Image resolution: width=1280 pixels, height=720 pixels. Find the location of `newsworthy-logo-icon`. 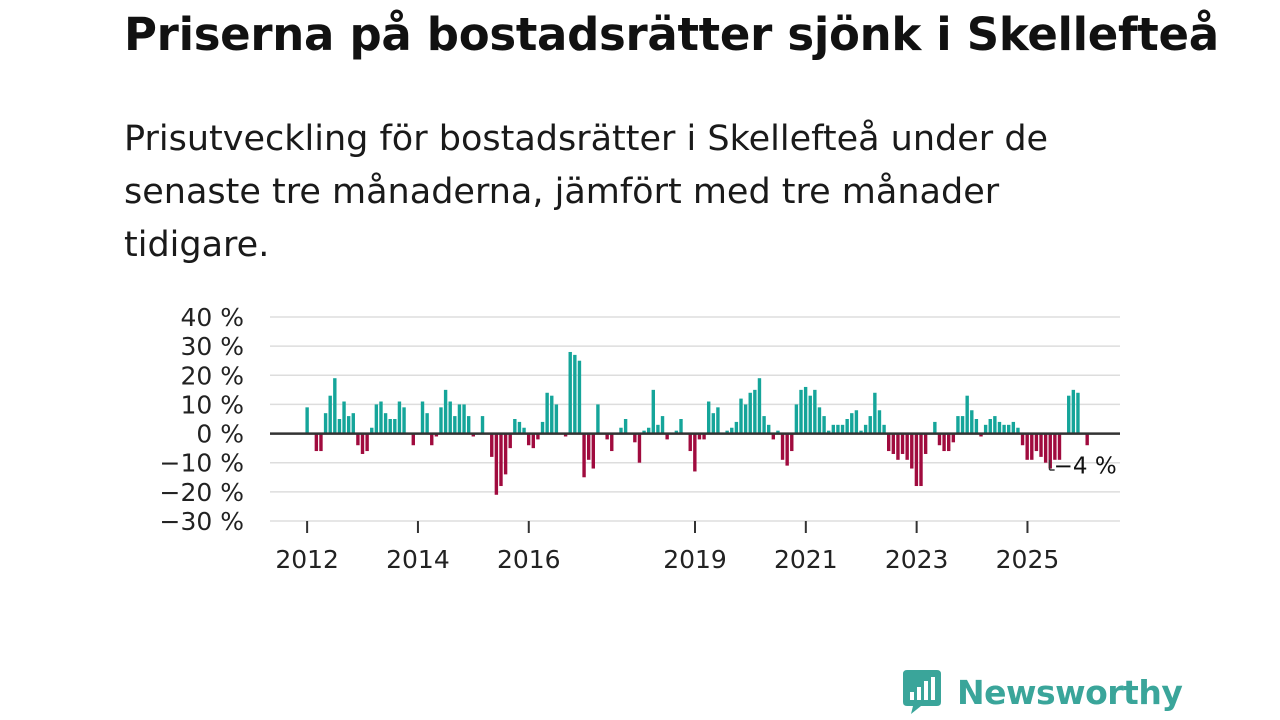

newsworthy-logo-icon is located at coordinates (922, 692).